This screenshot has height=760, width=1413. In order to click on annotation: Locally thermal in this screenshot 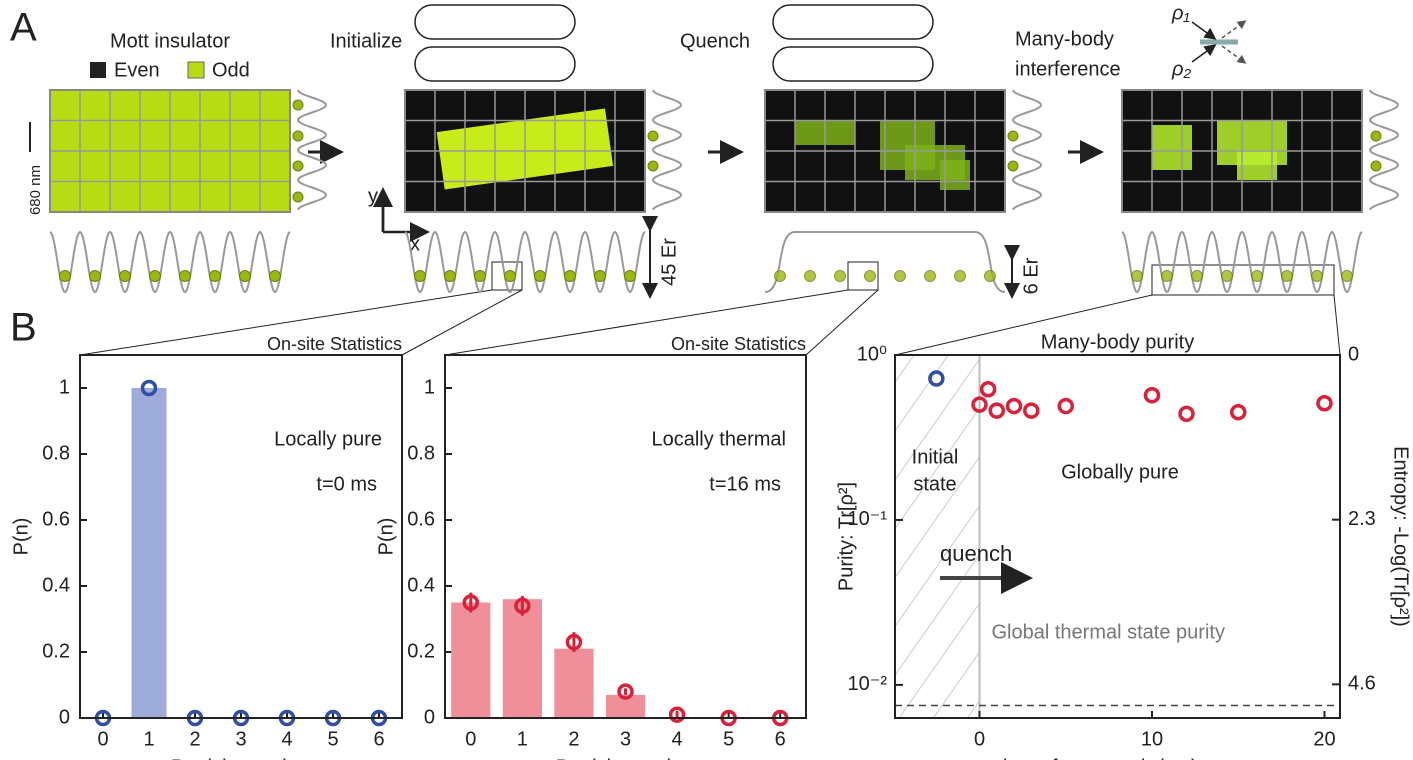, I will do `click(718, 439)`.